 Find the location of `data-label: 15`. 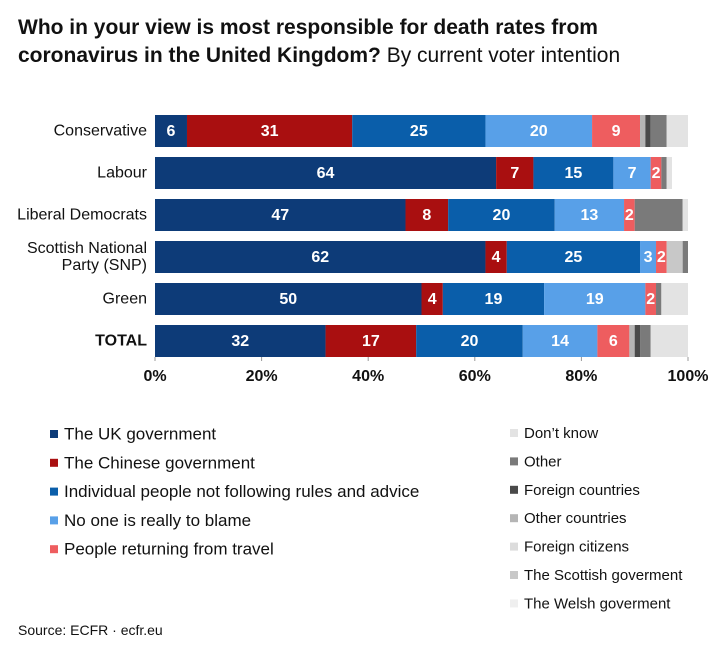

data-label: 15 is located at coordinates (574, 173).